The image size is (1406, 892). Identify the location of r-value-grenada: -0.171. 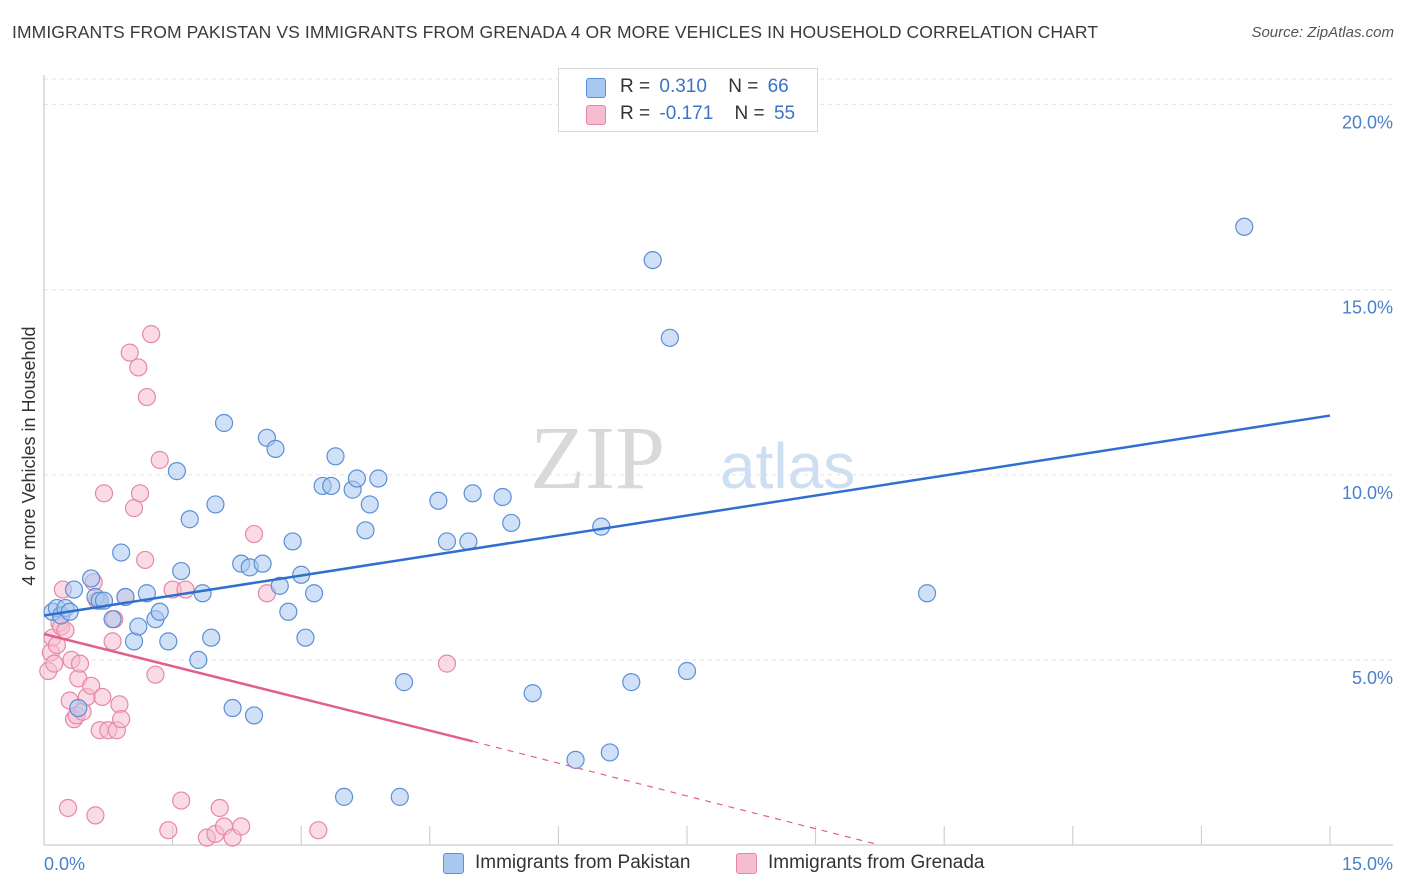
(686, 113).